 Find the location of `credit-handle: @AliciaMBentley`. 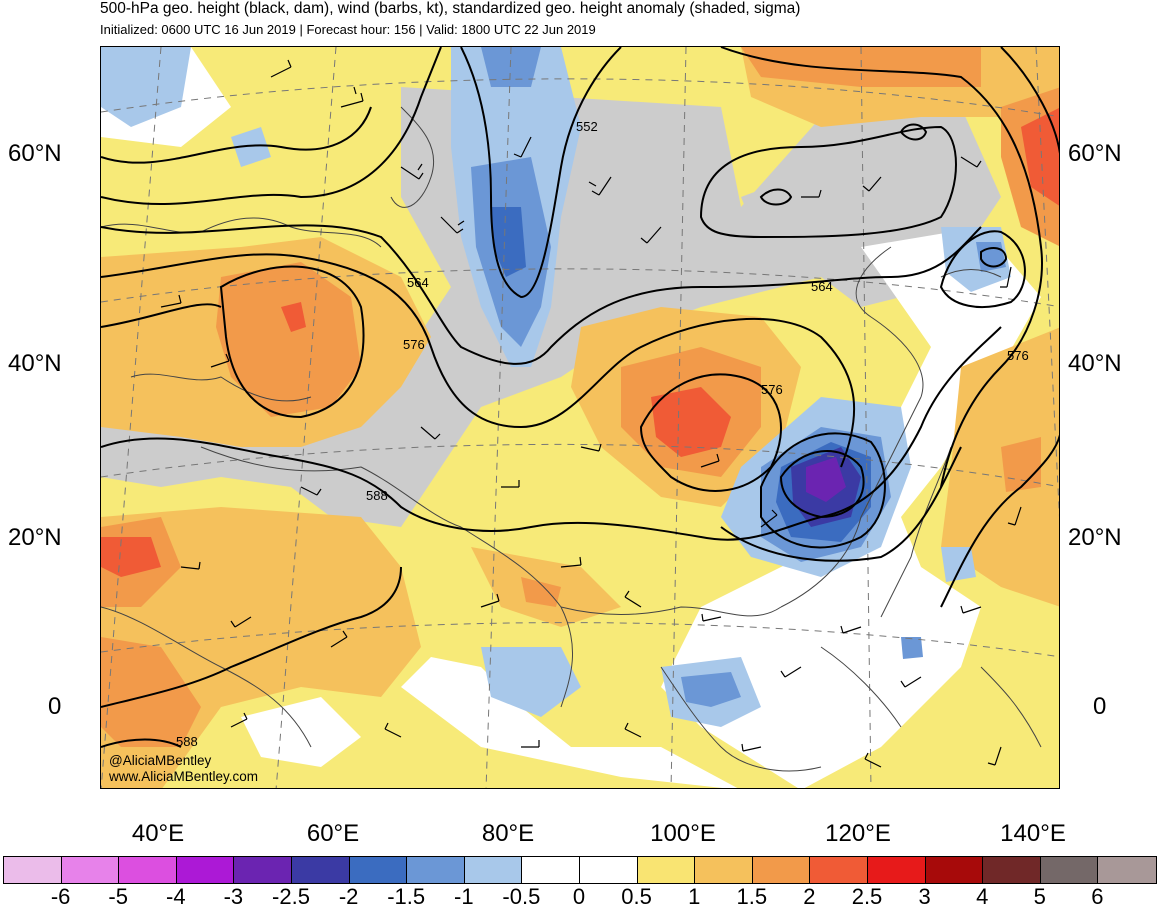

credit-handle: @AliciaMBentley is located at coordinates (160, 760).